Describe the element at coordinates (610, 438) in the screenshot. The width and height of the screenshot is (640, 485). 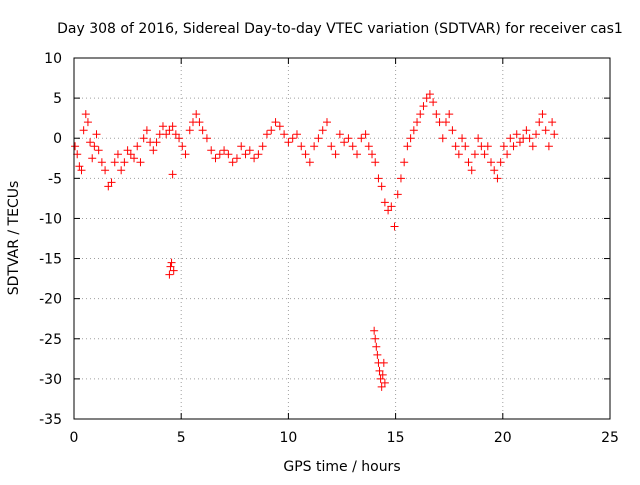
I see `x-tick-label: 25` at that location.